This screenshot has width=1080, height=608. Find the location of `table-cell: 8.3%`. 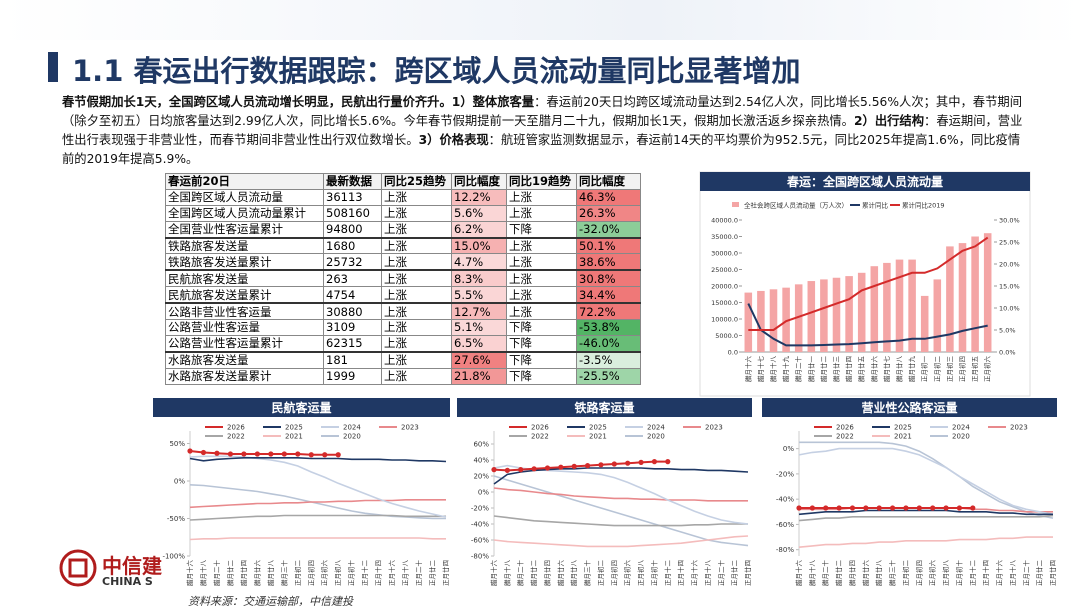

table-cell: 8.3% is located at coordinates (479, 278).